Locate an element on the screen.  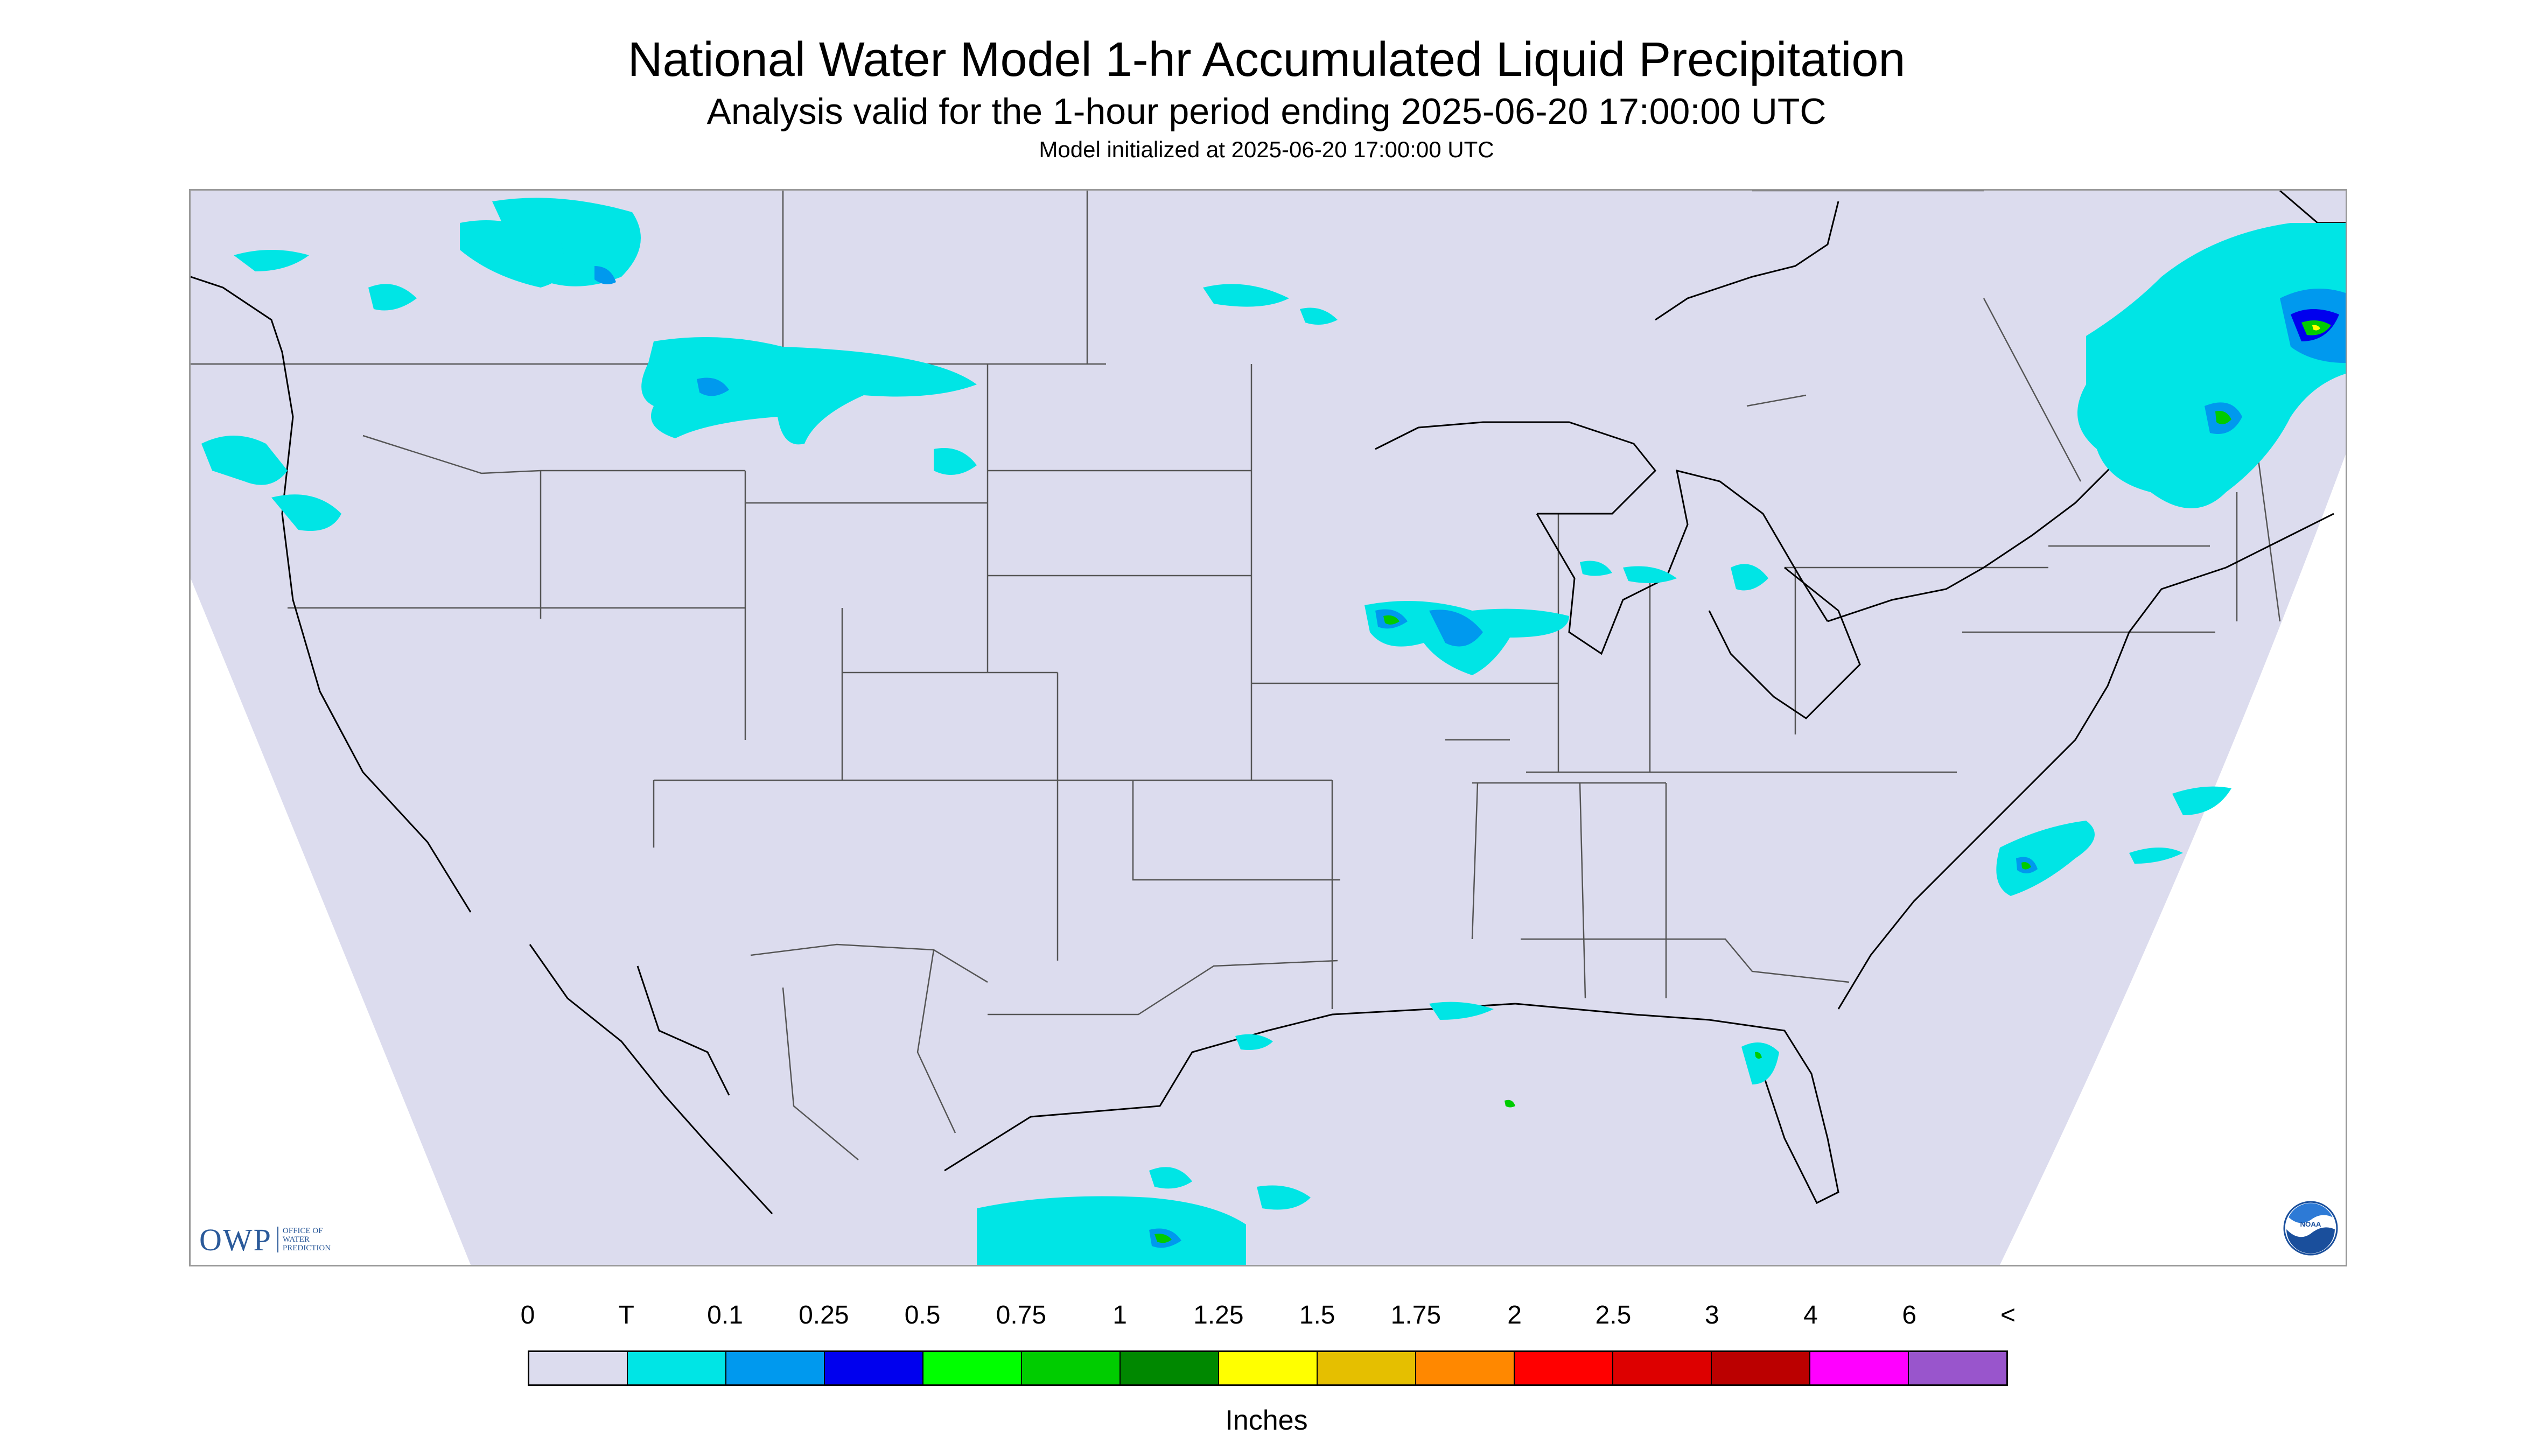
precip-florida-area is located at coordinates (1760, 1063).